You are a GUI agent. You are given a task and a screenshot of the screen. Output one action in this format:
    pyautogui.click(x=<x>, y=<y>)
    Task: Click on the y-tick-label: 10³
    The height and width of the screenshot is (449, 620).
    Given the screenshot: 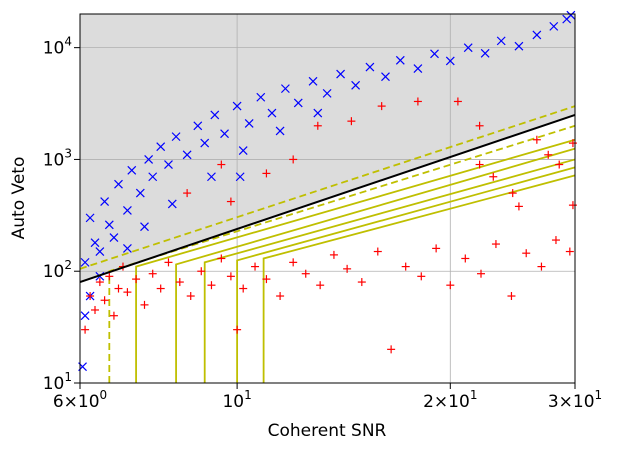 What is the action you would take?
    pyautogui.click(x=57, y=158)
    